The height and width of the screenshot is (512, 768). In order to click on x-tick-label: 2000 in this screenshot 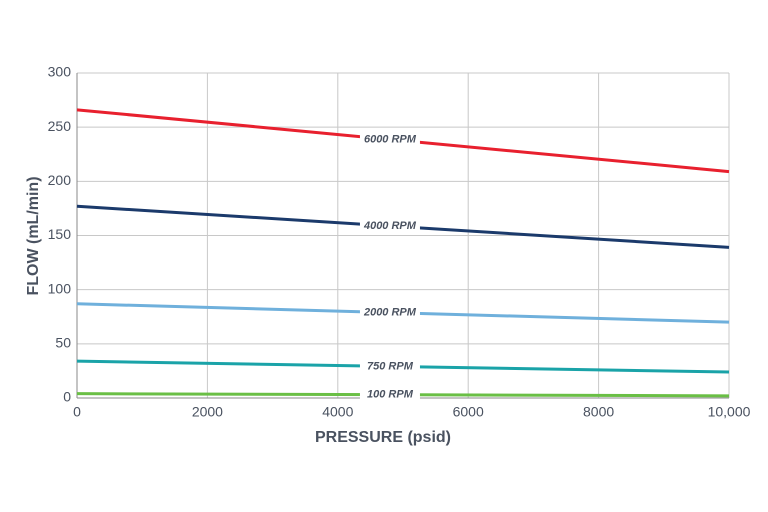, I will do `click(207, 412)`.